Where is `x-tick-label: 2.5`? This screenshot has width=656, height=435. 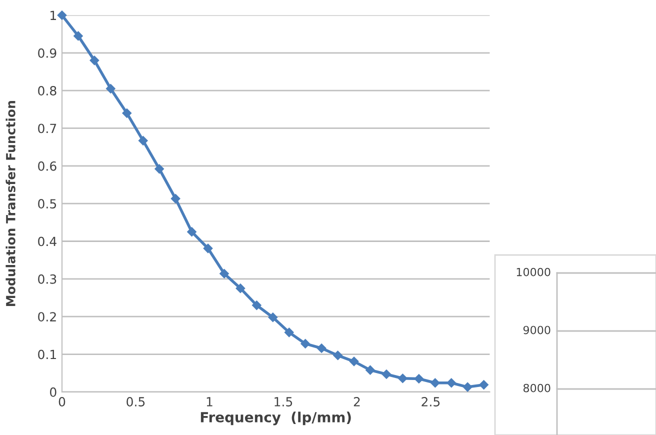 x-tick-label: 2.5 is located at coordinates (431, 401).